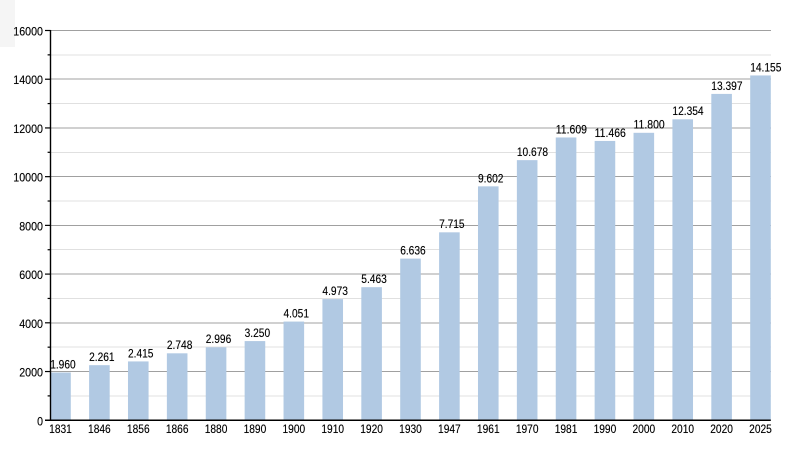 Image resolution: width=800 pixels, height=450 pixels. What do you see at coordinates (649, 125) in the screenshot?
I see `svg-text: 11.800` at bounding box center [649, 125].